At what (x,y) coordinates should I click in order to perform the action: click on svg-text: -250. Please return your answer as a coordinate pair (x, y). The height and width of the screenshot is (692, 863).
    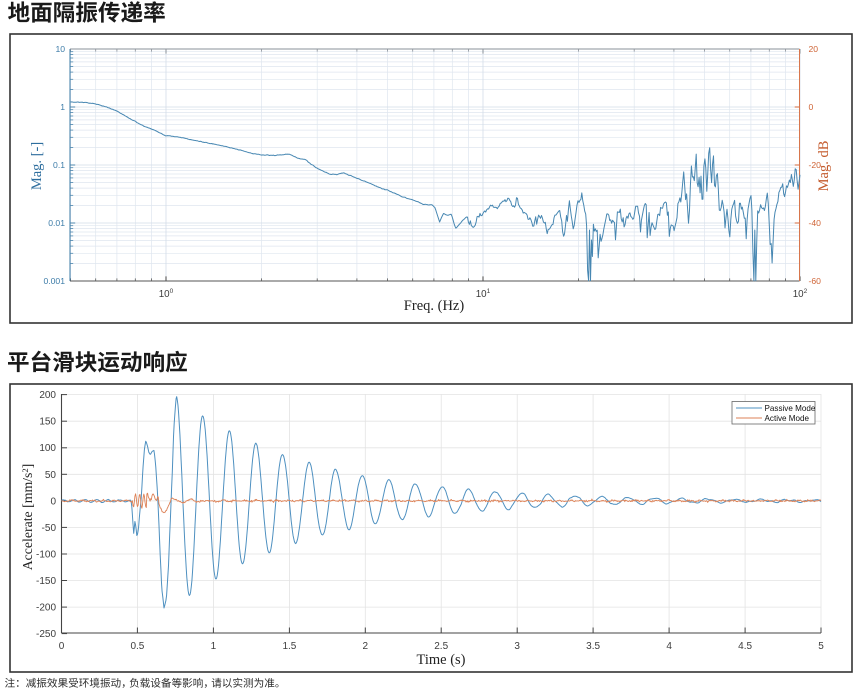
    Looking at the image, I should click on (46, 634).